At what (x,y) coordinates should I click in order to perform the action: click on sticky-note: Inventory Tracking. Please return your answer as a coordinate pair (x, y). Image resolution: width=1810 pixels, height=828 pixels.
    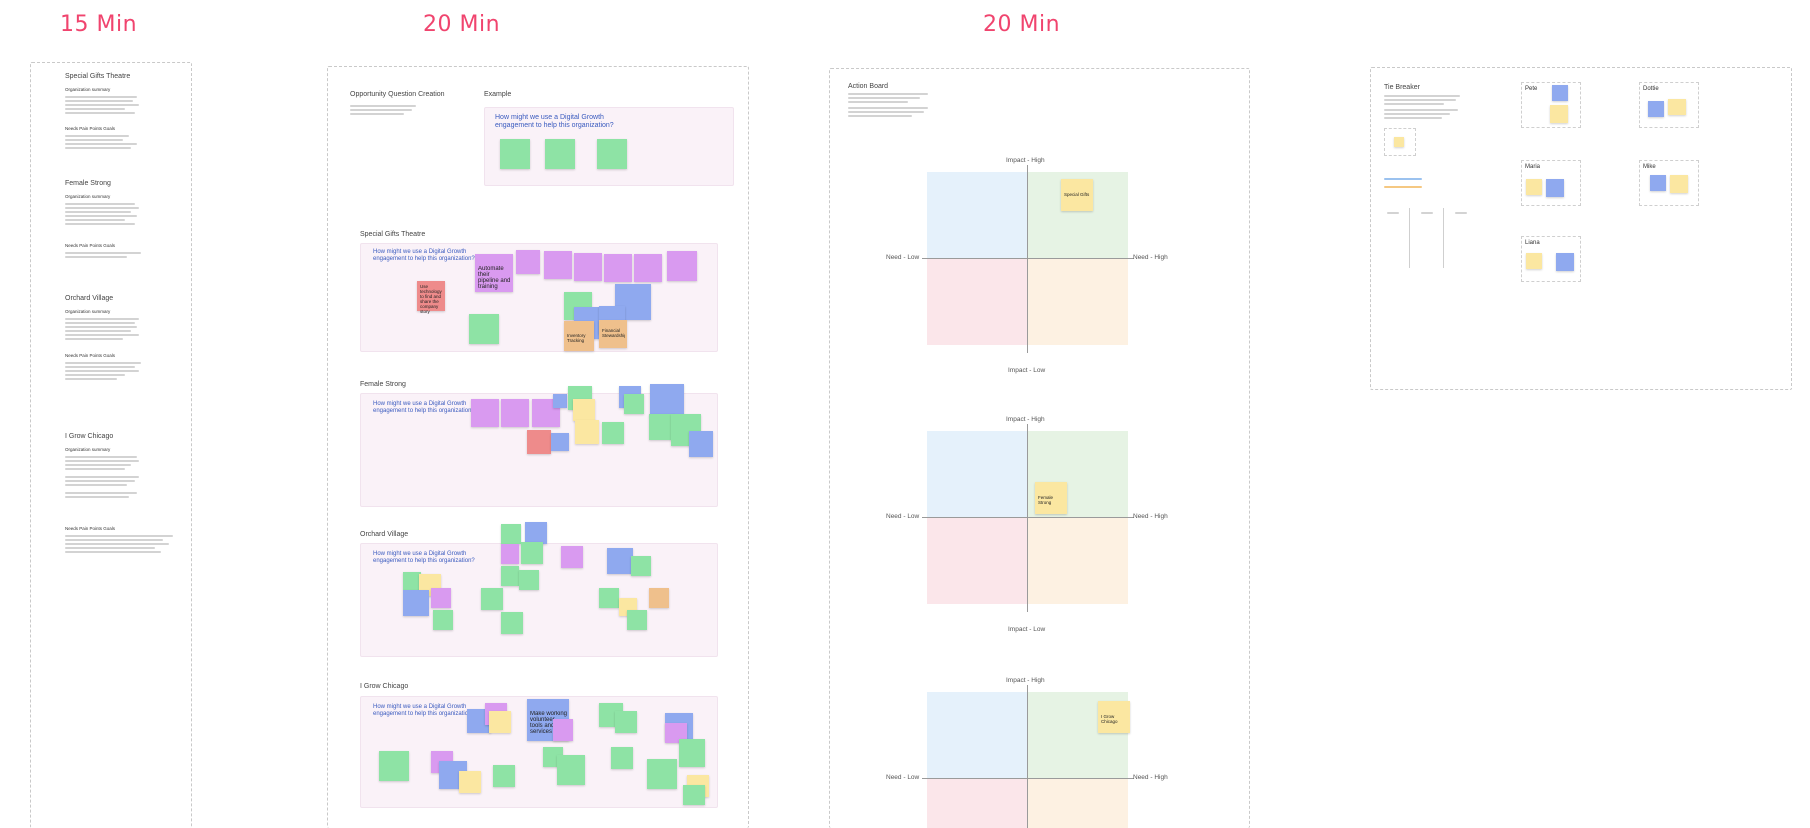
    Looking at the image, I should click on (579, 336).